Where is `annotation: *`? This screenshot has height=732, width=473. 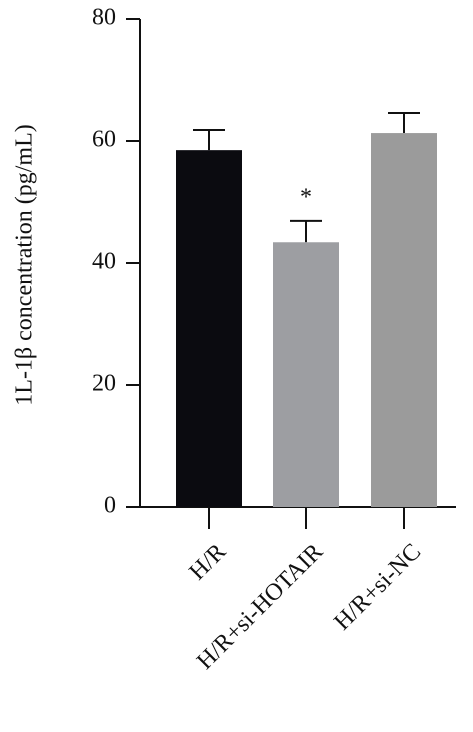
annotation: * is located at coordinates (306, 197).